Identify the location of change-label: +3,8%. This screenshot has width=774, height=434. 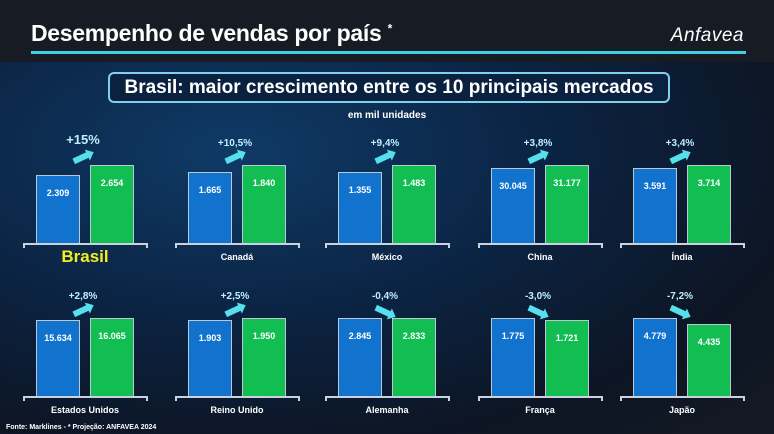
(538, 143).